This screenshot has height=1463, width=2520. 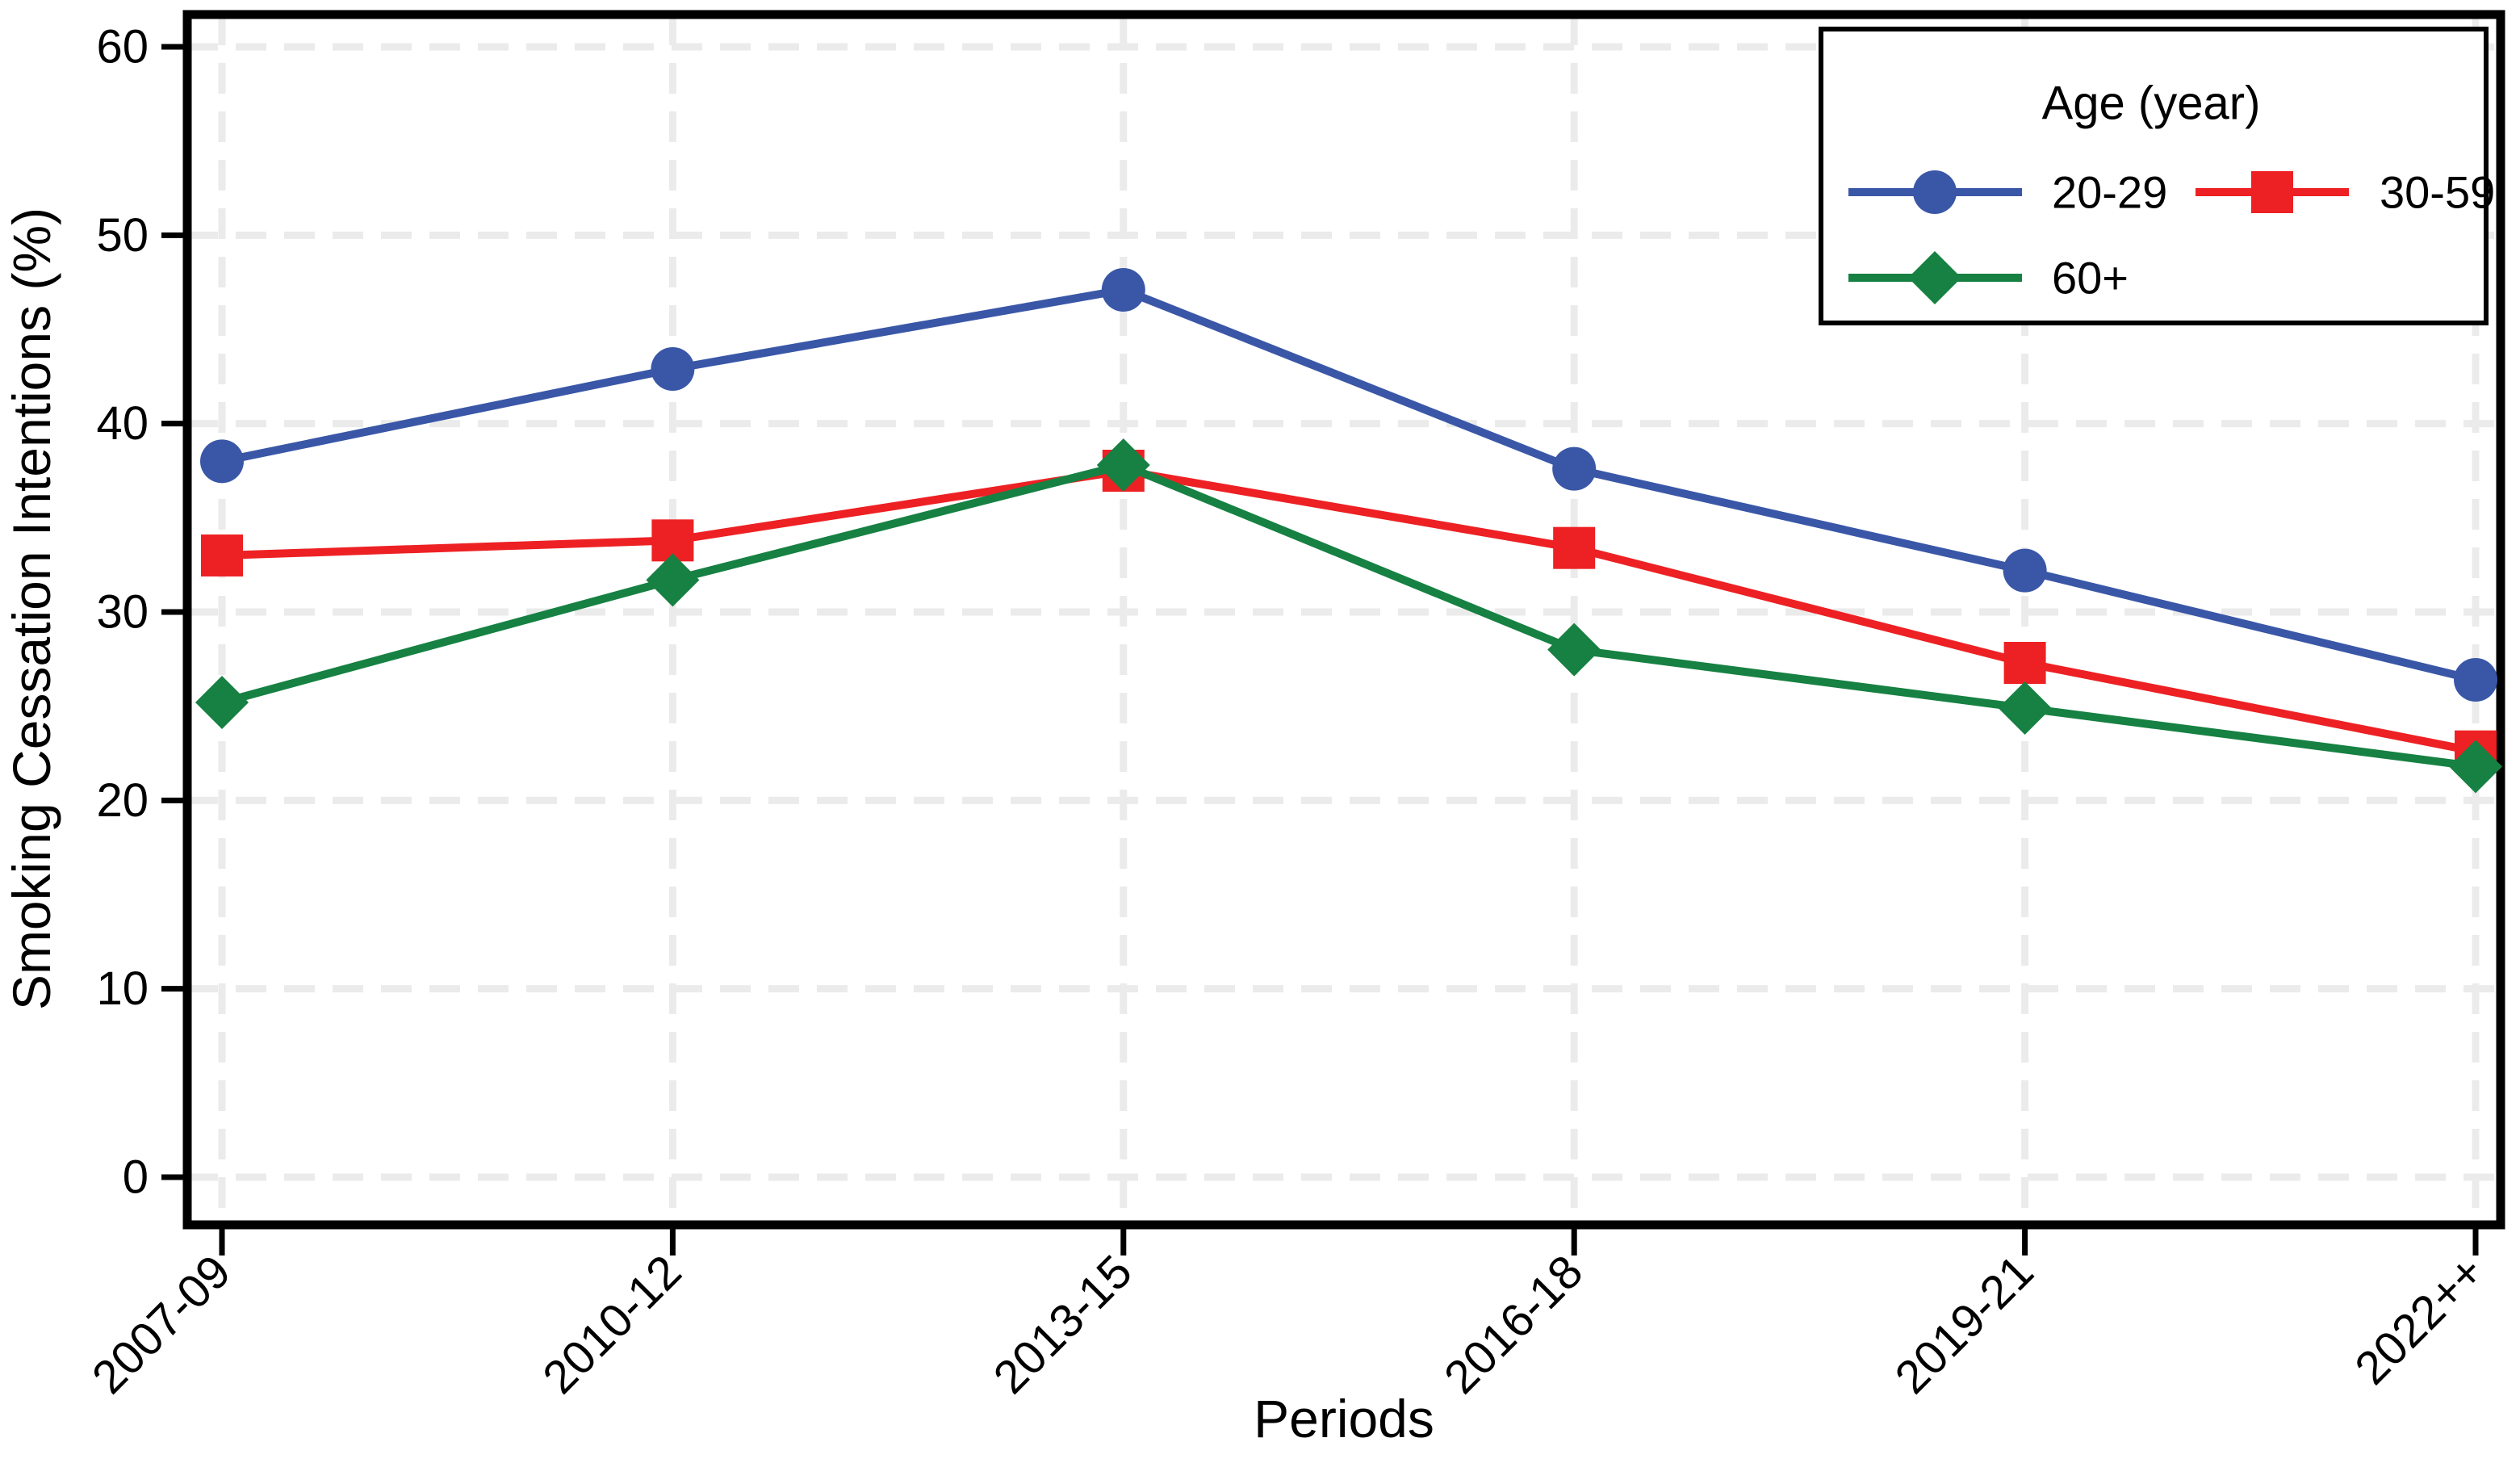 What do you see at coordinates (2438, 192) in the screenshot?
I see `legend-label: 30-59` at bounding box center [2438, 192].